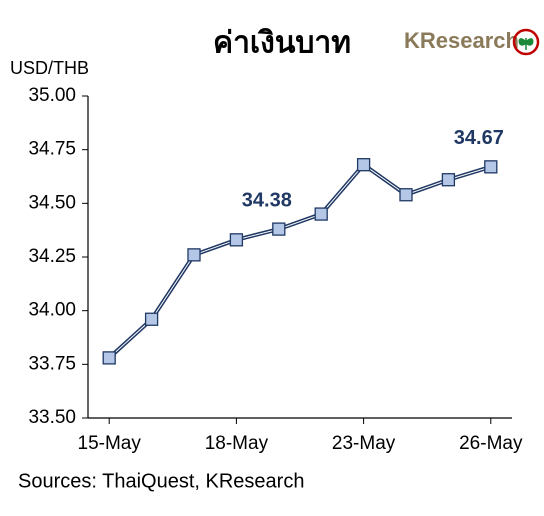 The image size is (544, 516). What do you see at coordinates (491, 443) in the screenshot?
I see `x-tick-label: 26-May` at bounding box center [491, 443].